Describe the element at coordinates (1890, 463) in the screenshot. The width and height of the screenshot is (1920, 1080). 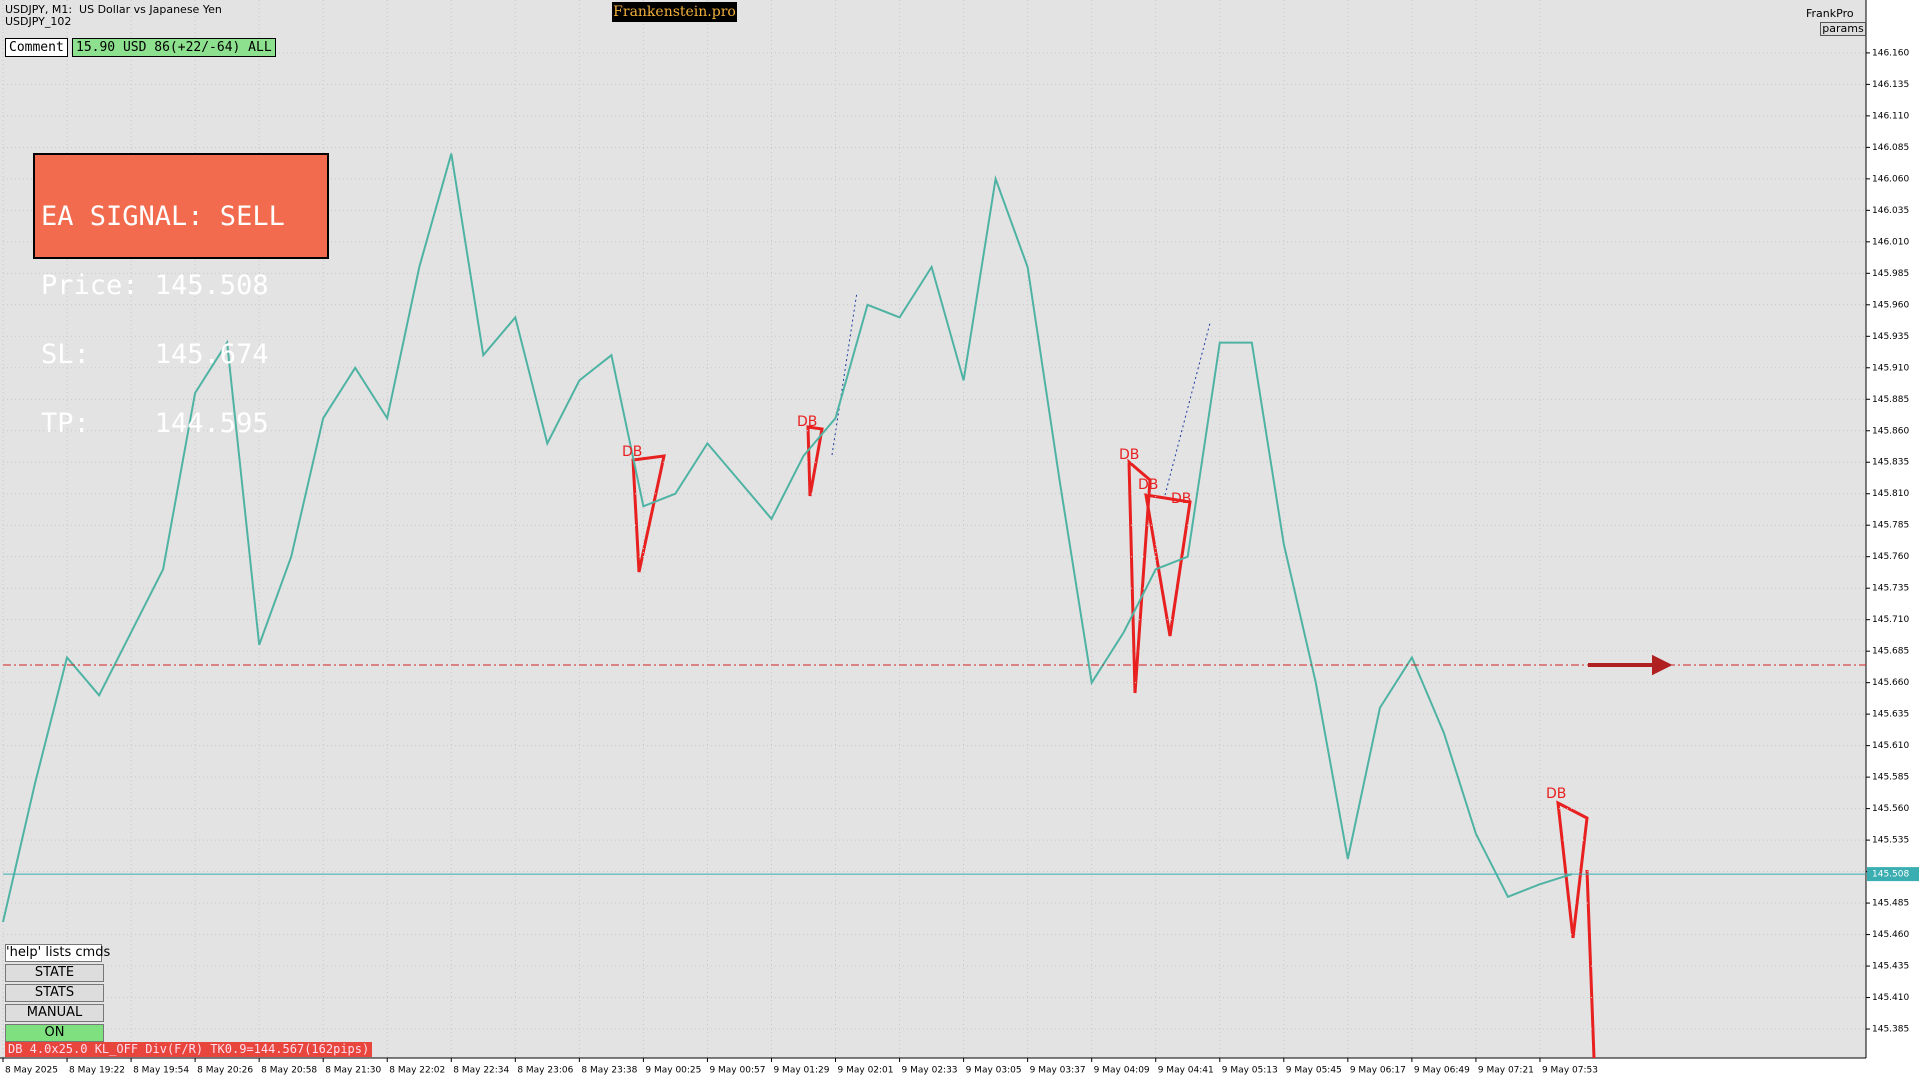
I see `y-tick-label: 145.835` at that location.